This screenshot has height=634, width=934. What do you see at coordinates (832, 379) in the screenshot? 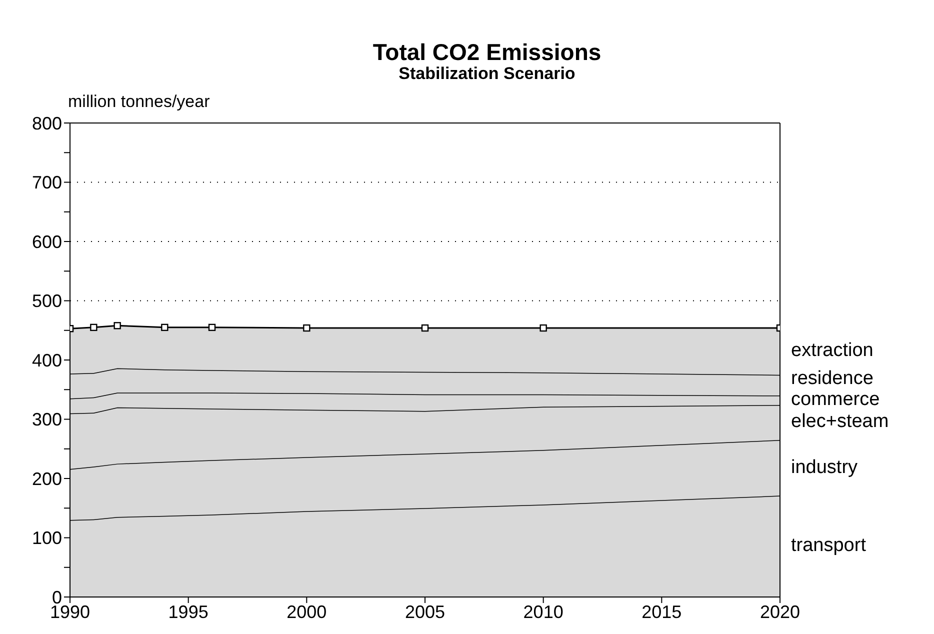
I see `series-label: residence` at bounding box center [832, 379].